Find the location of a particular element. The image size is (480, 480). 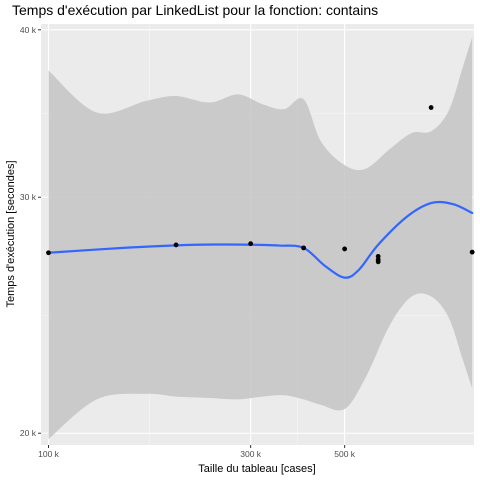

y-tick-label: 20 k is located at coordinates (28, 433).